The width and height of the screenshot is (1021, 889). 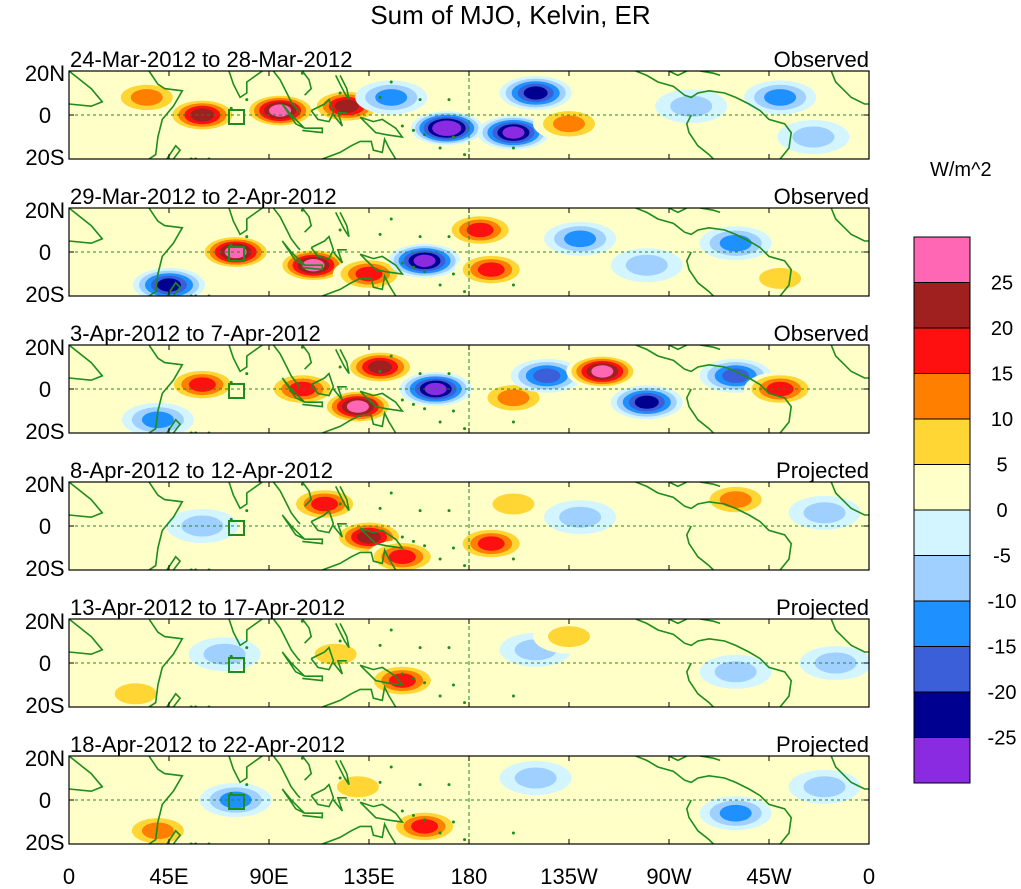 What do you see at coordinates (961, 170) in the screenshot?
I see `colorbar-units-label: W/m^2` at bounding box center [961, 170].